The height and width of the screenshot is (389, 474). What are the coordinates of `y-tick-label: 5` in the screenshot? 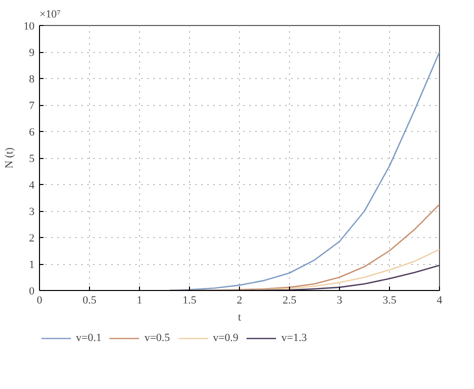 It's located at (32, 159).